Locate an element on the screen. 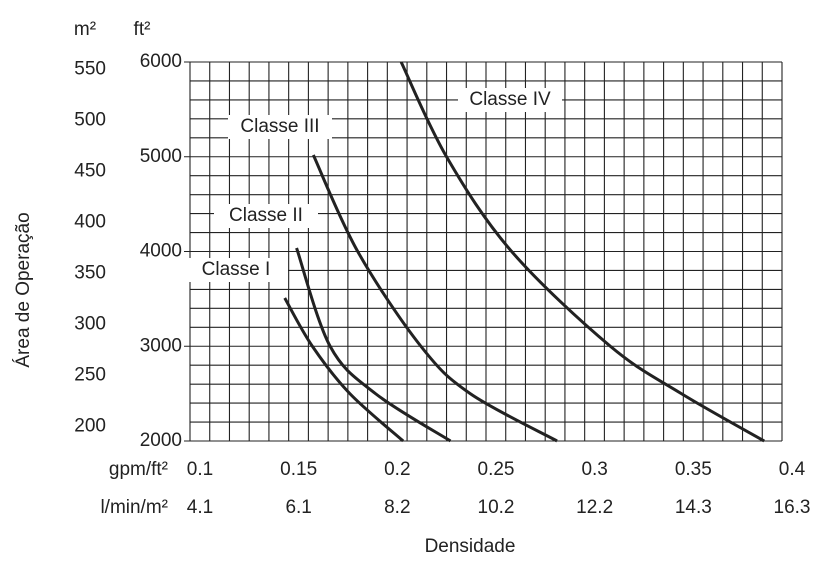  x2-tick-label: 8.2 is located at coordinates (397, 507).